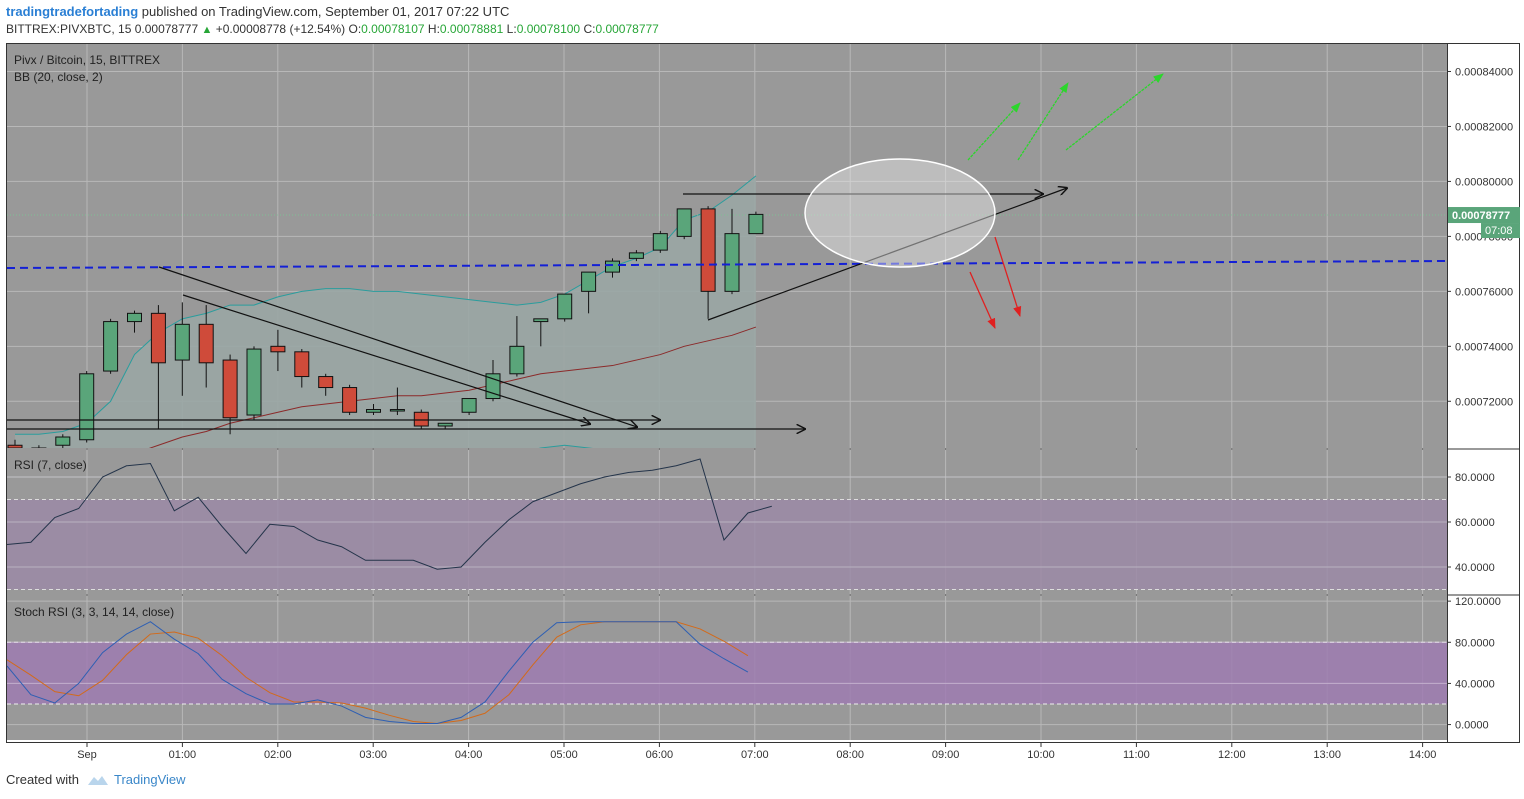 The width and height of the screenshot is (1524, 799). Describe the element at coordinates (94, 612) in the screenshot. I see `stoch-pane-title: Stoch RSI (3, 3, 14, 14, close)` at that location.